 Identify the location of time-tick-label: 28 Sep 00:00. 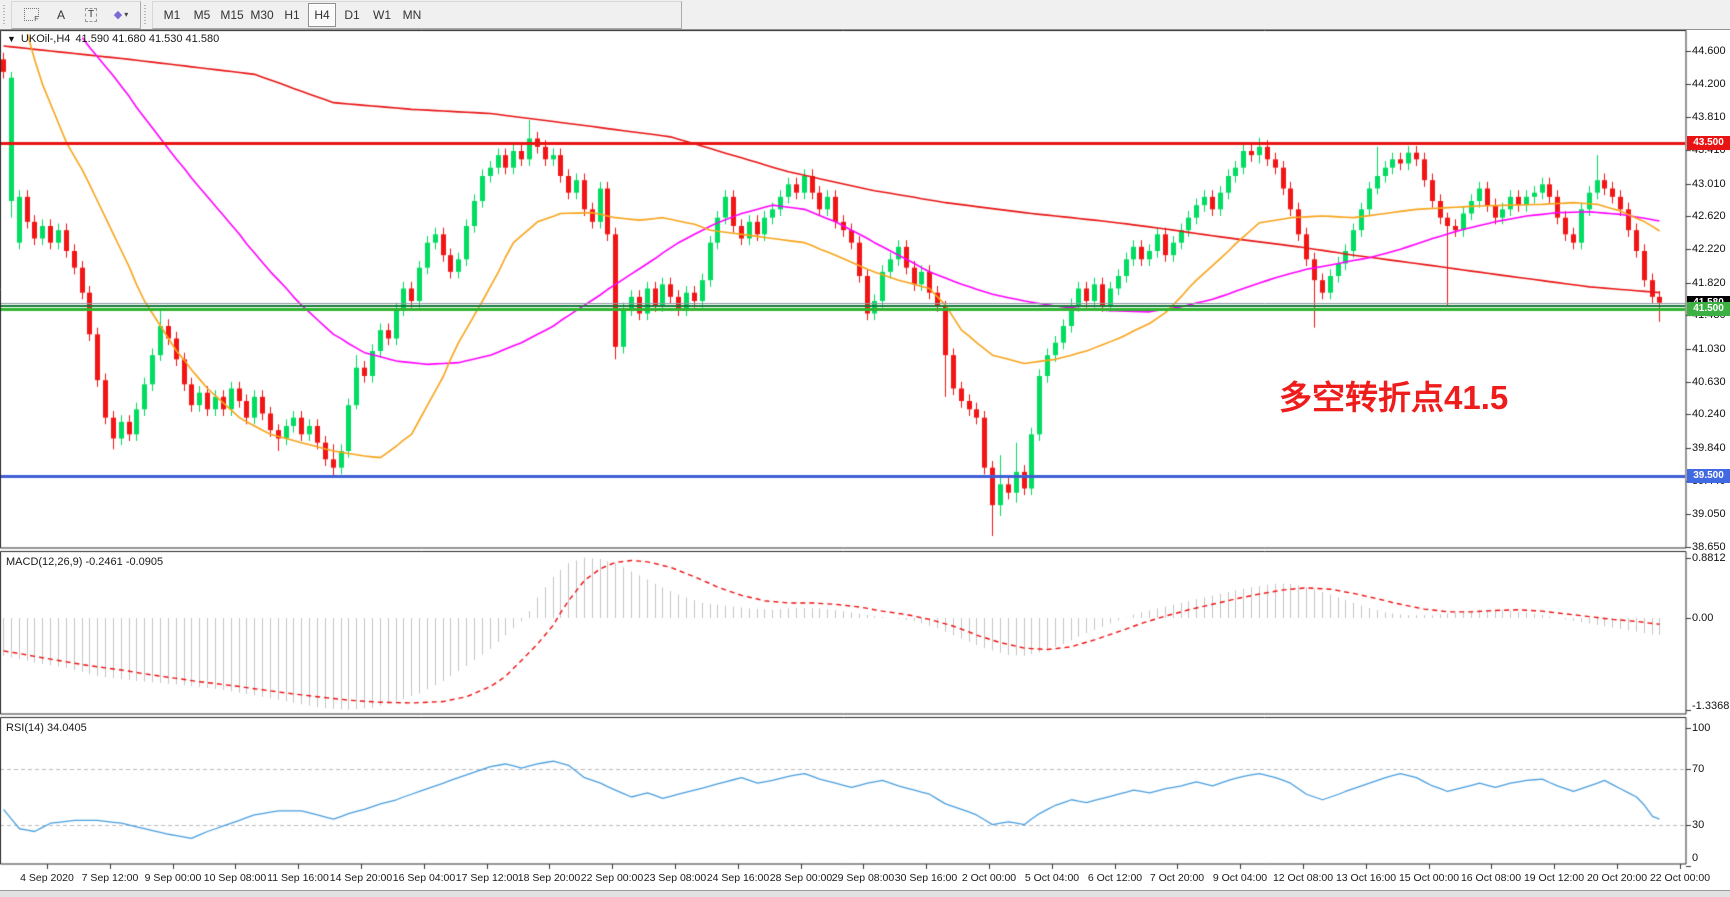
(801, 878).